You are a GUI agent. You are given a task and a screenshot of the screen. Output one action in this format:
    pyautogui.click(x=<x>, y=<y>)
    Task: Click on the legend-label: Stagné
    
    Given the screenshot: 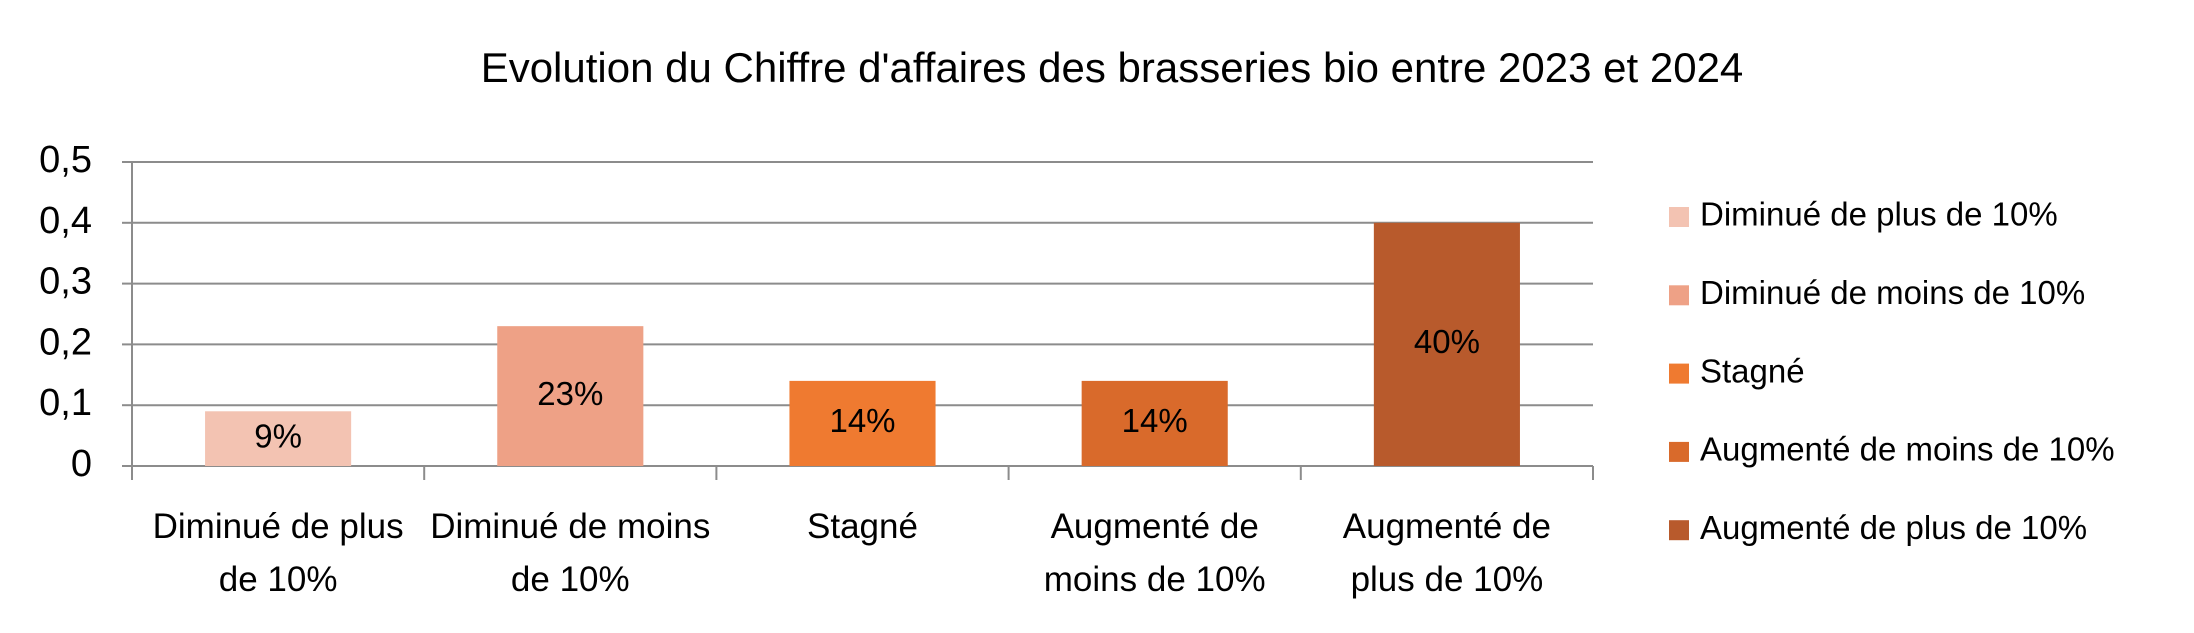 What is the action you would take?
    pyautogui.click(x=1752, y=370)
    